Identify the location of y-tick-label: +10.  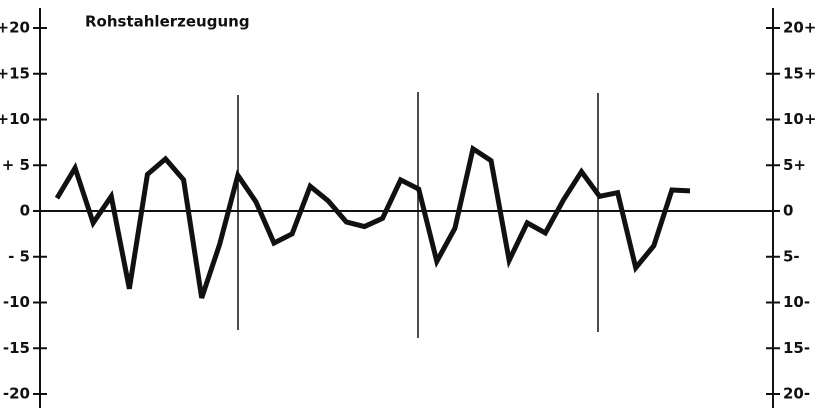
(15, 119).